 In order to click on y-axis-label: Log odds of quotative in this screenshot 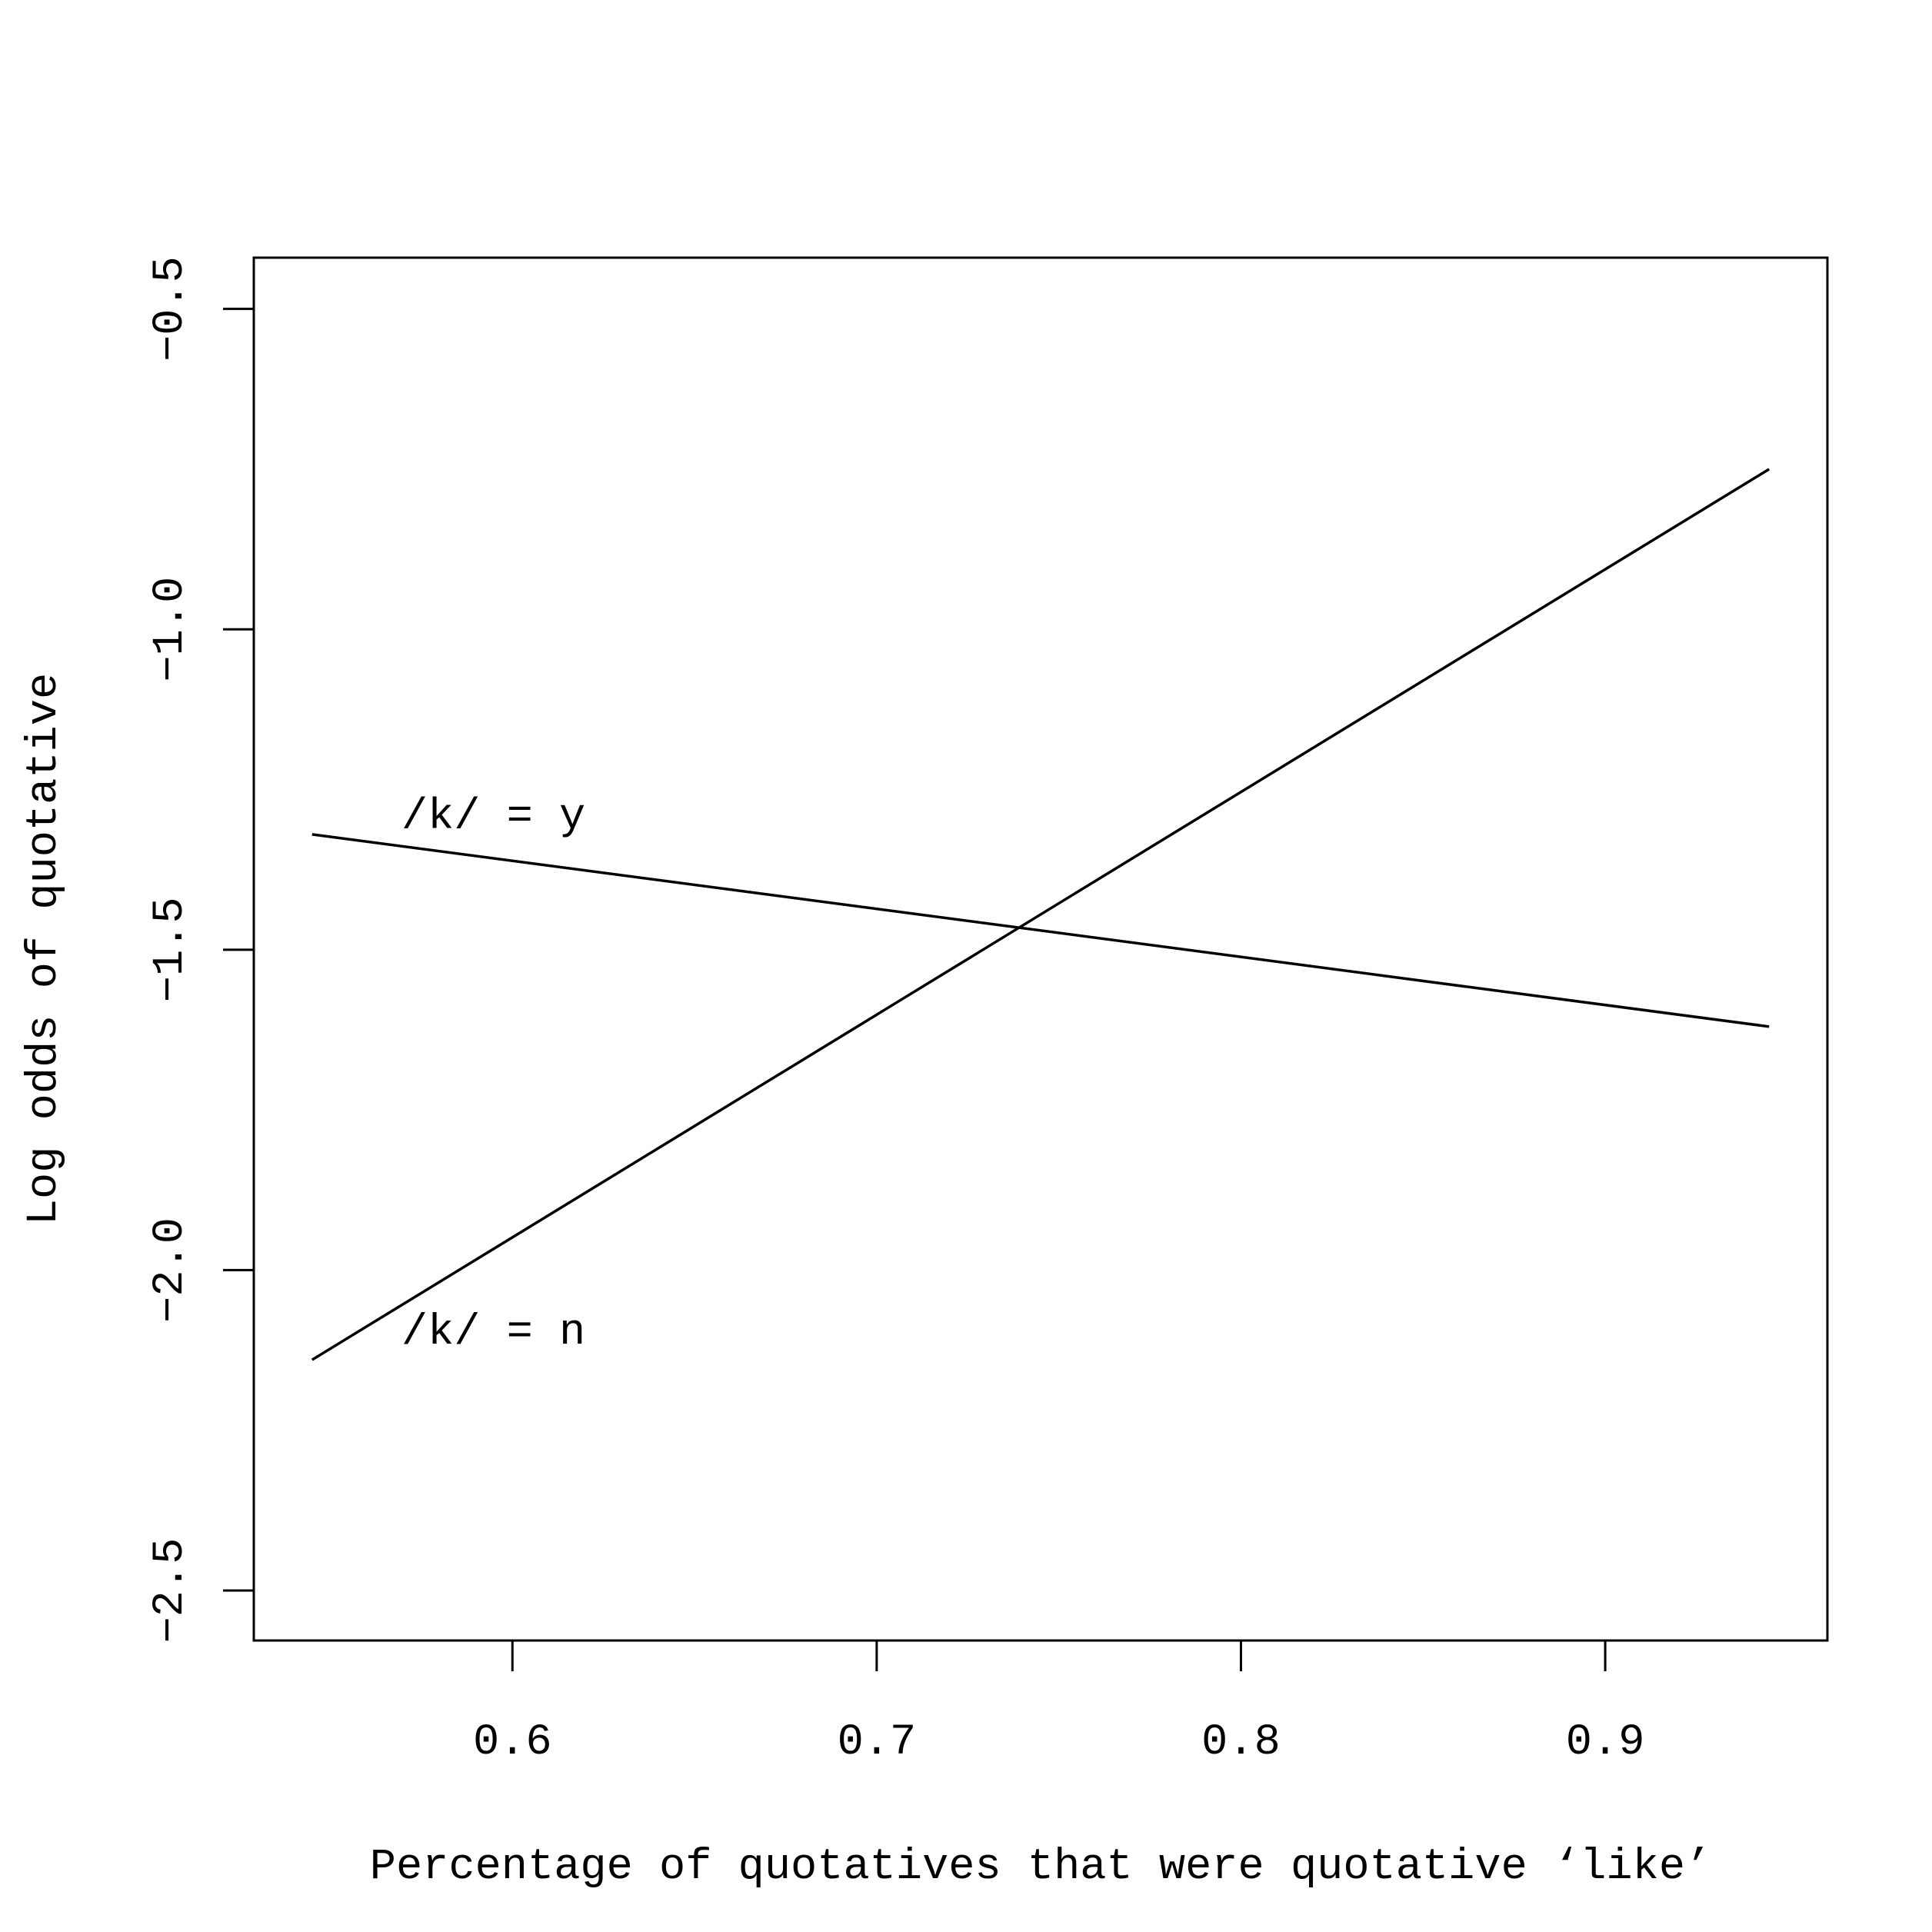, I will do `click(44, 949)`.